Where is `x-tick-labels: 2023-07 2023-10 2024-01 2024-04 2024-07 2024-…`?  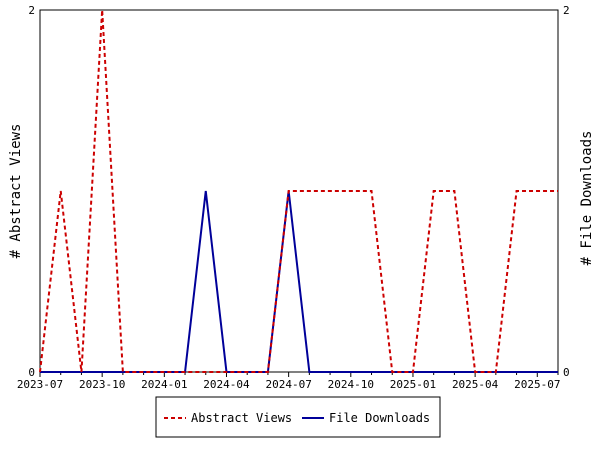
x-tick-labels: 2023-07 2023-10 2024-01 2024-04 2024-07 2024-… is located at coordinates (289, 384).